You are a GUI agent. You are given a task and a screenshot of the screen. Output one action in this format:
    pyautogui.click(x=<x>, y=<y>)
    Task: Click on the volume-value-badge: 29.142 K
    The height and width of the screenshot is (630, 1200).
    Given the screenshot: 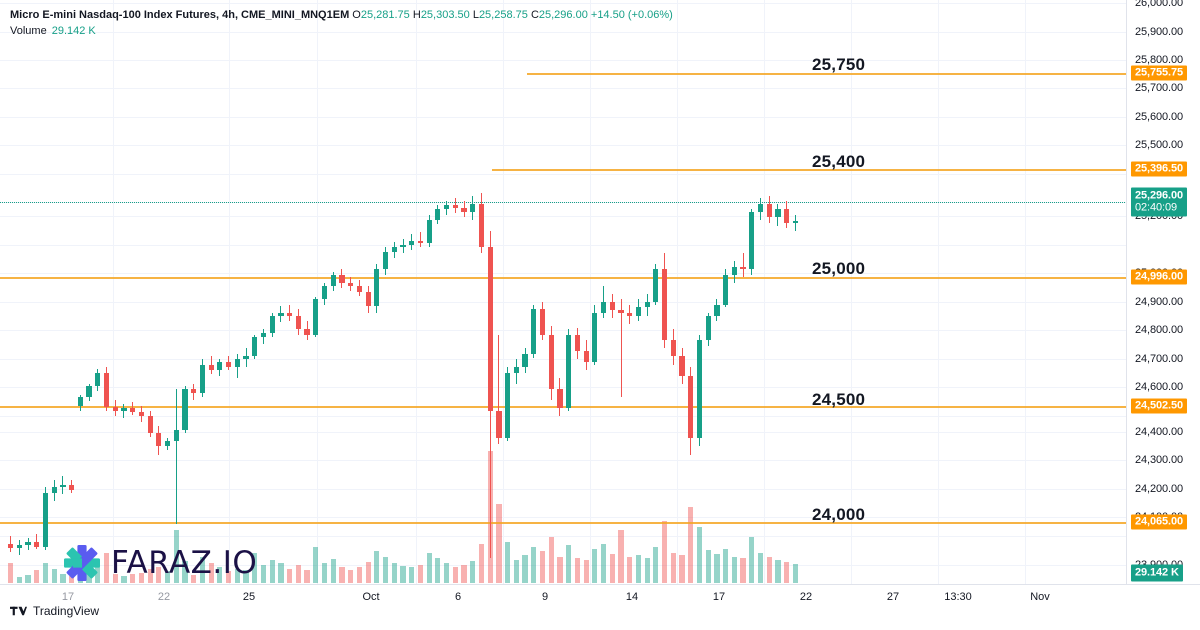 What is the action you would take?
    pyautogui.click(x=1157, y=573)
    